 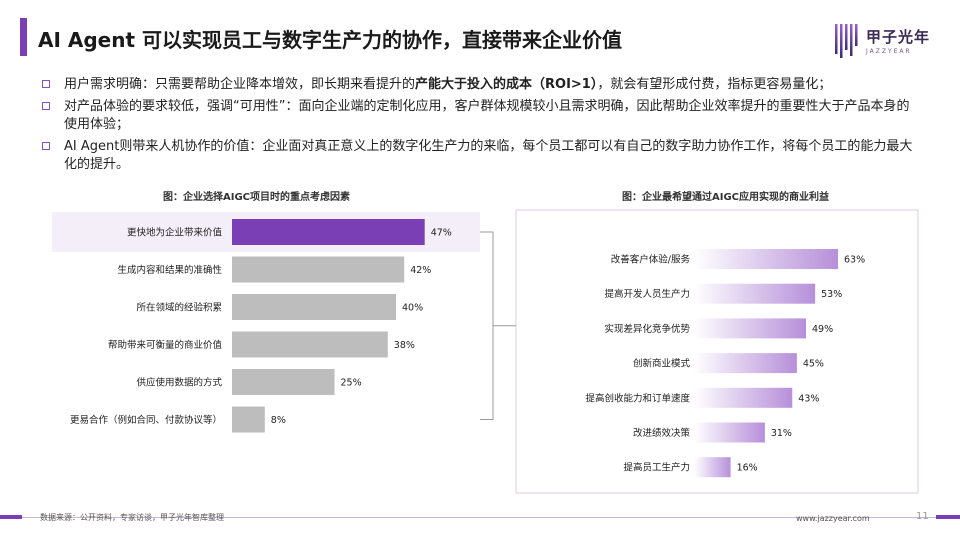 I want to click on right-value-label: 43%, so click(x=808, y=398).